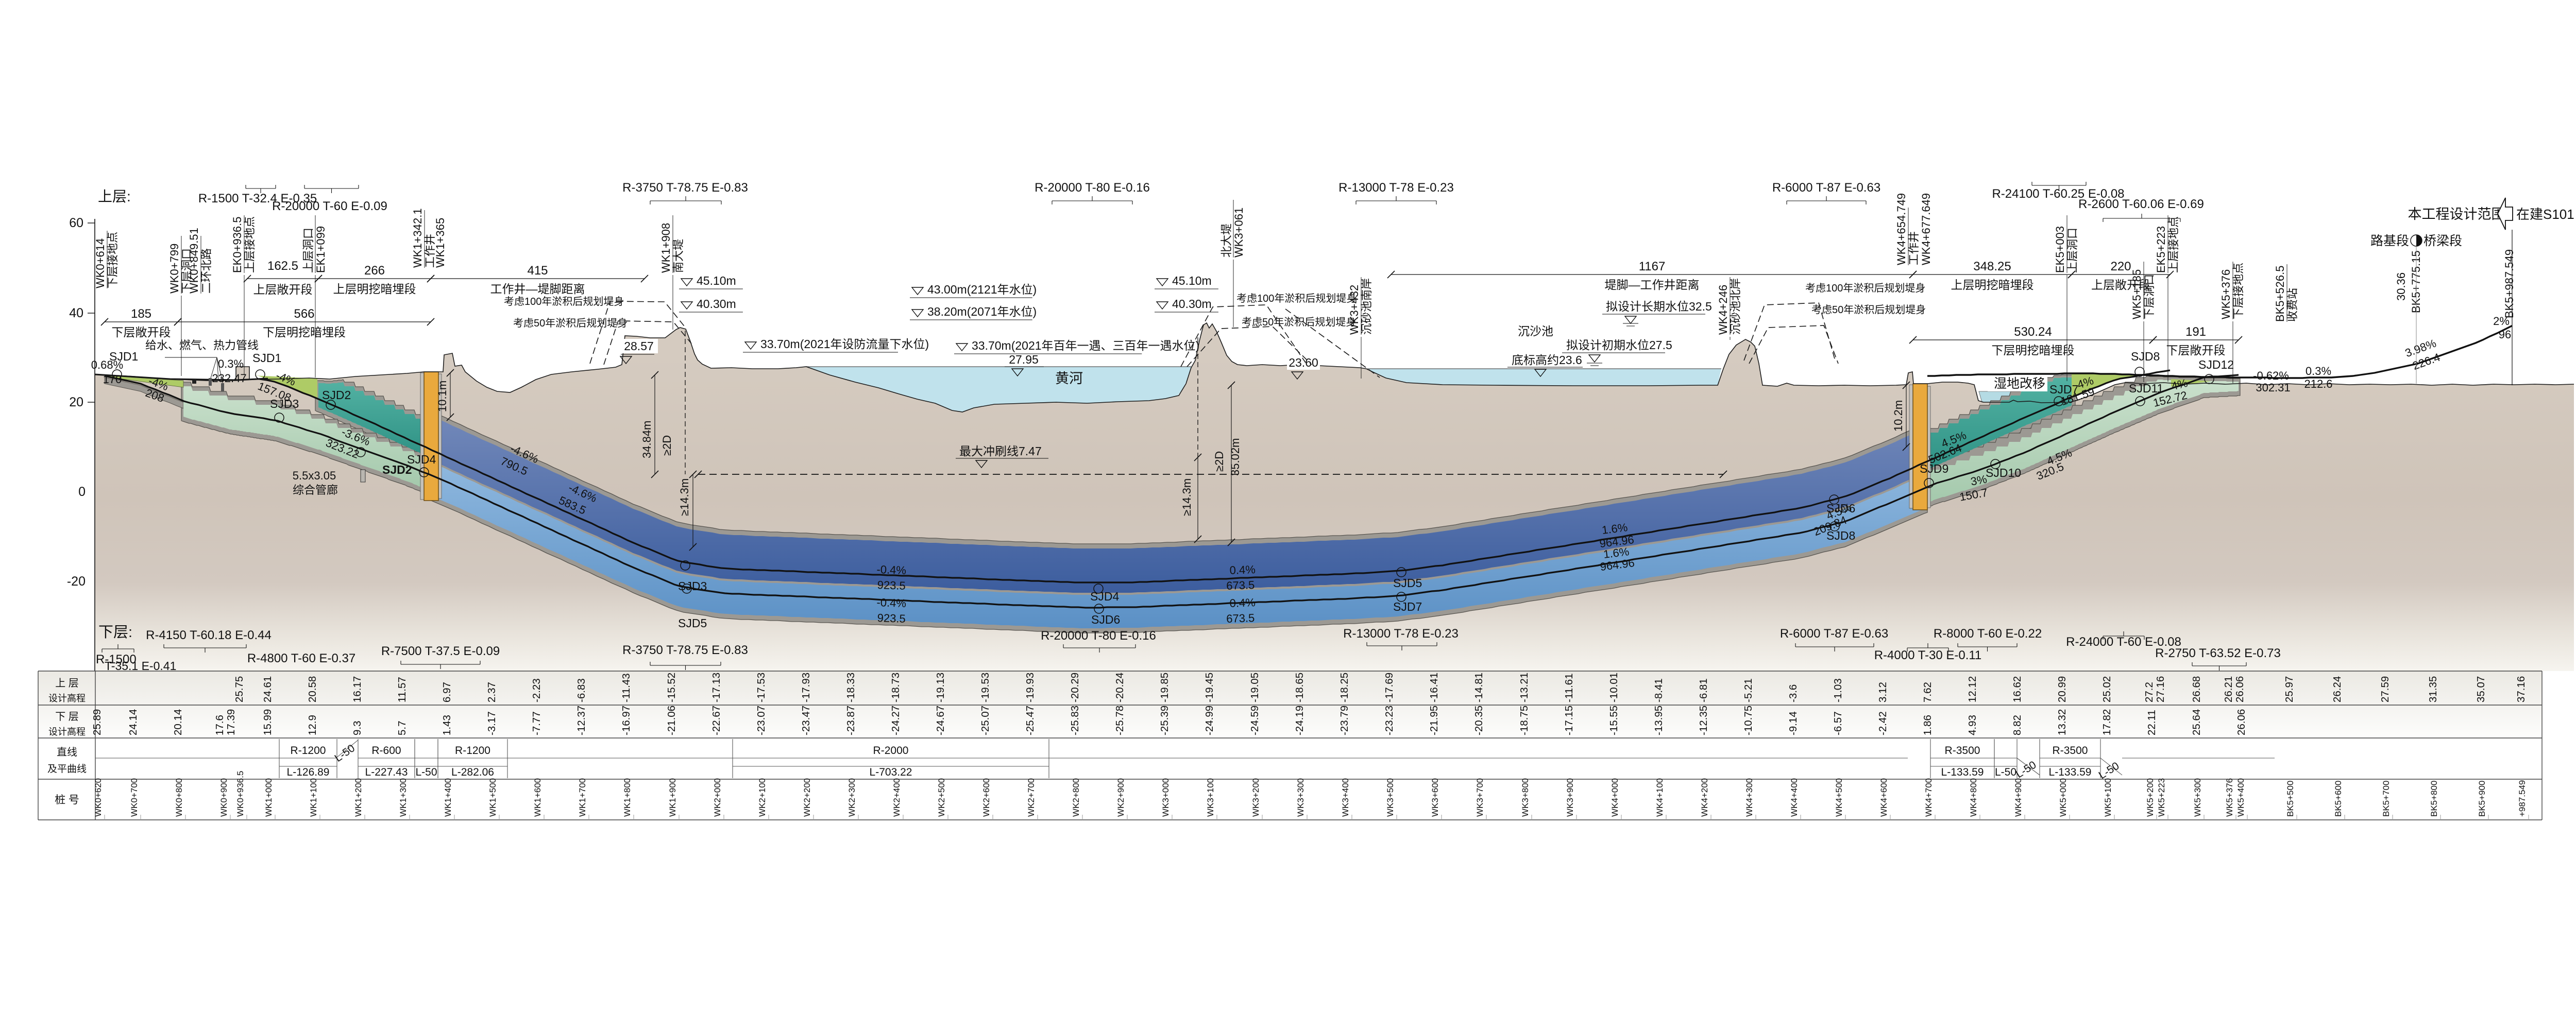  Describe the element at coordinates (268, 689) in the screenshot. I see `svg-text: 24.61` at that location.